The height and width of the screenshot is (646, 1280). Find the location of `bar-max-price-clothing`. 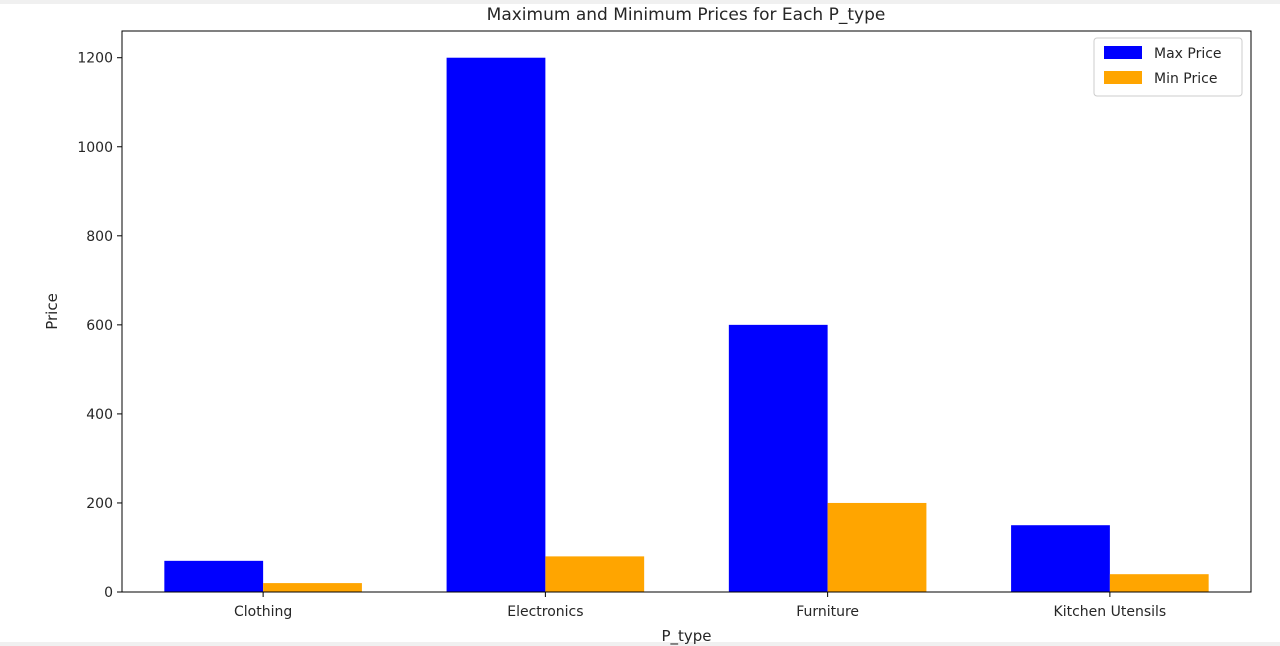

bar-max-price-clothing is located at coordinates (214, 576).